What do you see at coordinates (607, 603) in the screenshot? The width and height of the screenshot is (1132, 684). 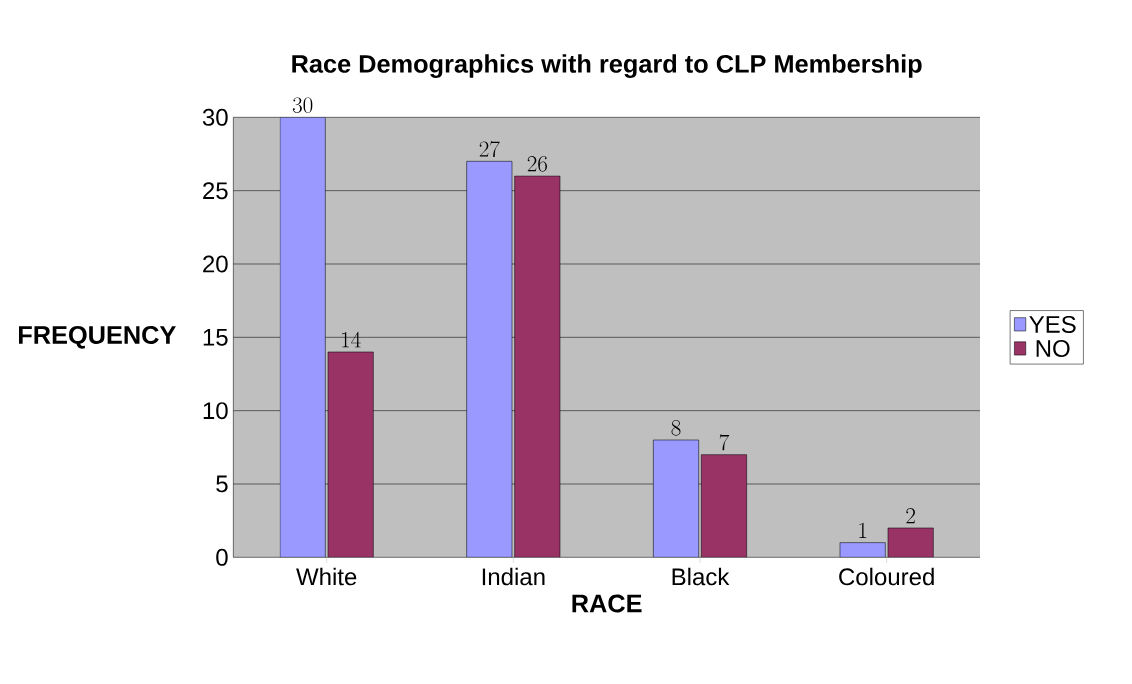 I see `x-axis-title: RACE` at bounding box center [607, 603].